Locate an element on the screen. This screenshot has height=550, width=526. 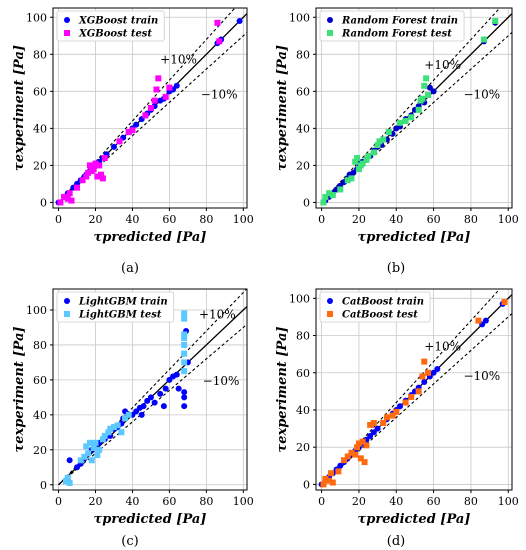
legend-marker-square is located at coordinates (330, 314).